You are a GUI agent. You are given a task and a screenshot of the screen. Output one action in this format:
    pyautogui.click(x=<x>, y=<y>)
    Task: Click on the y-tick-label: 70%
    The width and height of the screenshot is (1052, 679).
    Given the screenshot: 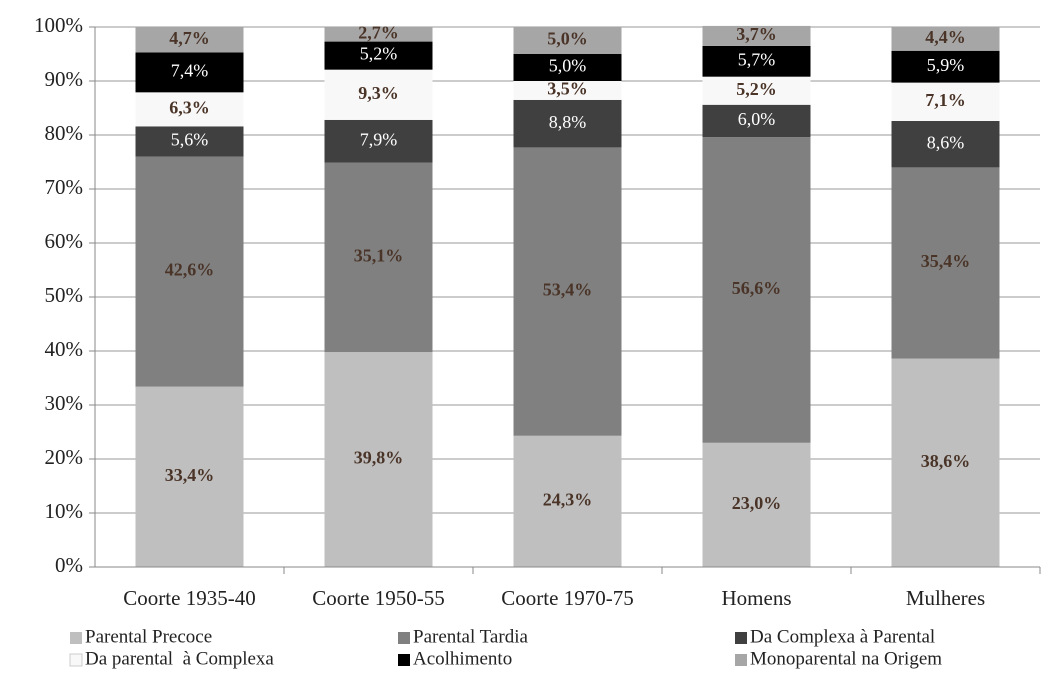 What is the action you would take?
    pyautogui.click(x=64, y=187)
    